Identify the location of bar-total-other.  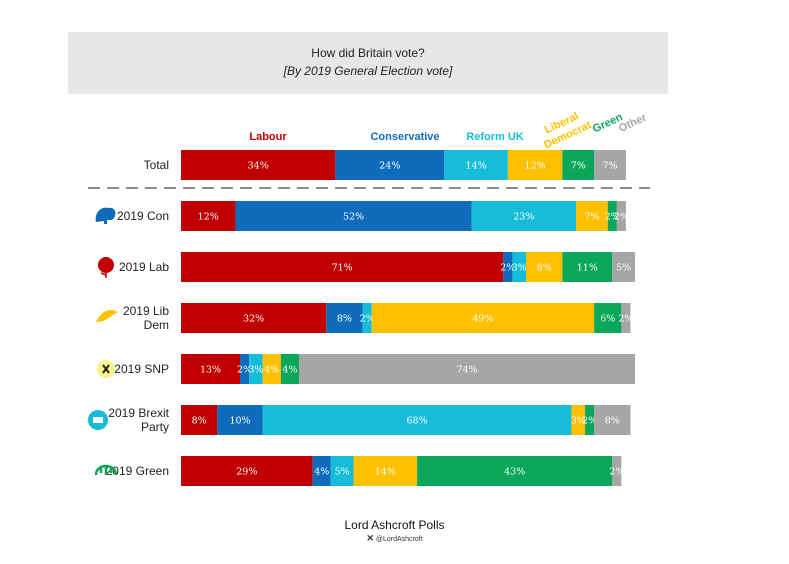
(610, 165).